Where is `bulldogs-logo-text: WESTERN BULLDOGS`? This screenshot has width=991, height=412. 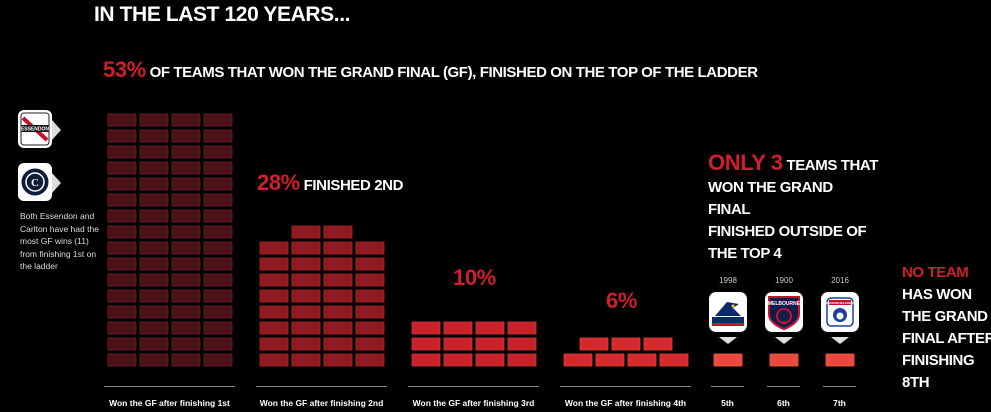 bulldogs-logo-text: WESTERN BULLDOGS is located at coordinates (840, 303).